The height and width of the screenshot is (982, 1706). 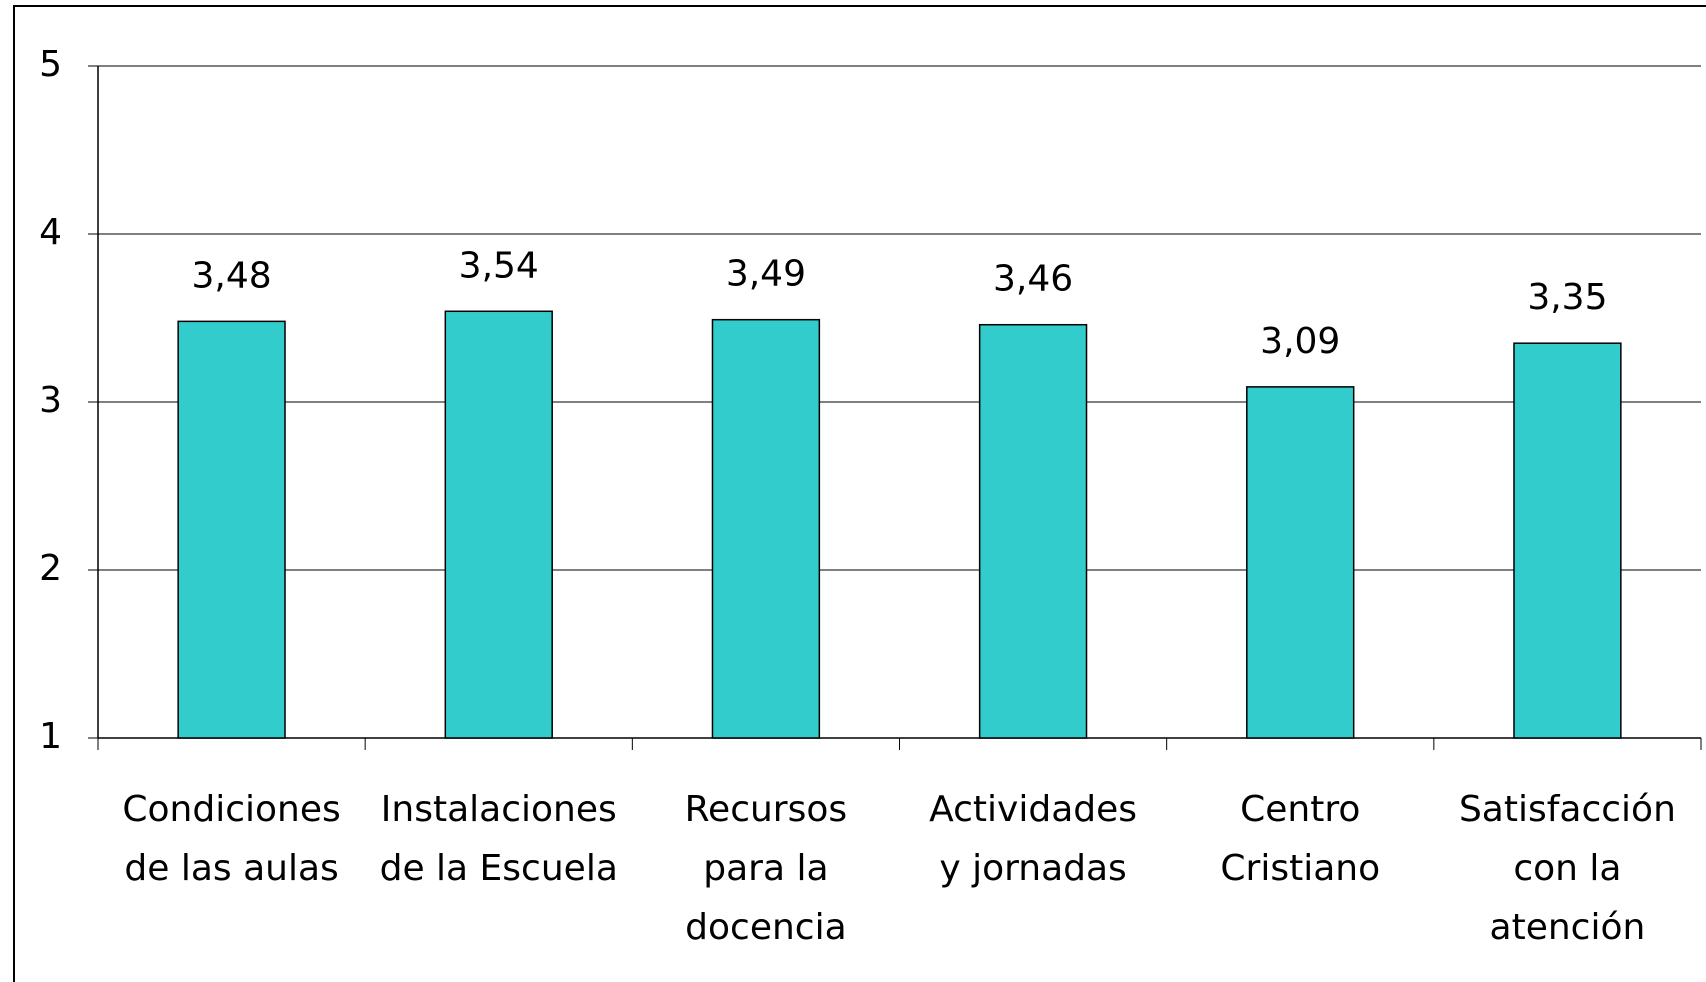 I want to click on x-tick-label: Centro, so click(x=1300, y=809).